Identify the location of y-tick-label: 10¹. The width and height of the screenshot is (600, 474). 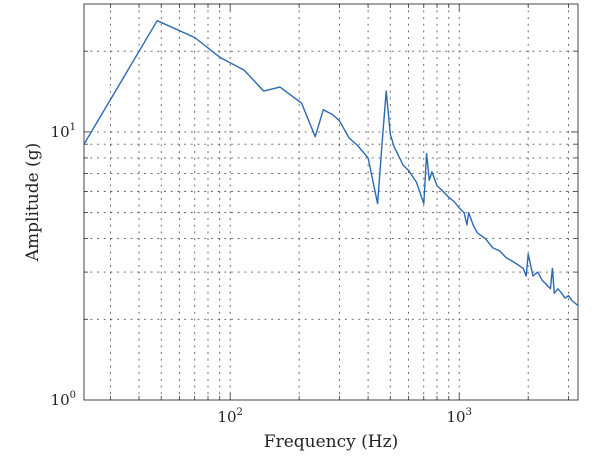
(63, 131).